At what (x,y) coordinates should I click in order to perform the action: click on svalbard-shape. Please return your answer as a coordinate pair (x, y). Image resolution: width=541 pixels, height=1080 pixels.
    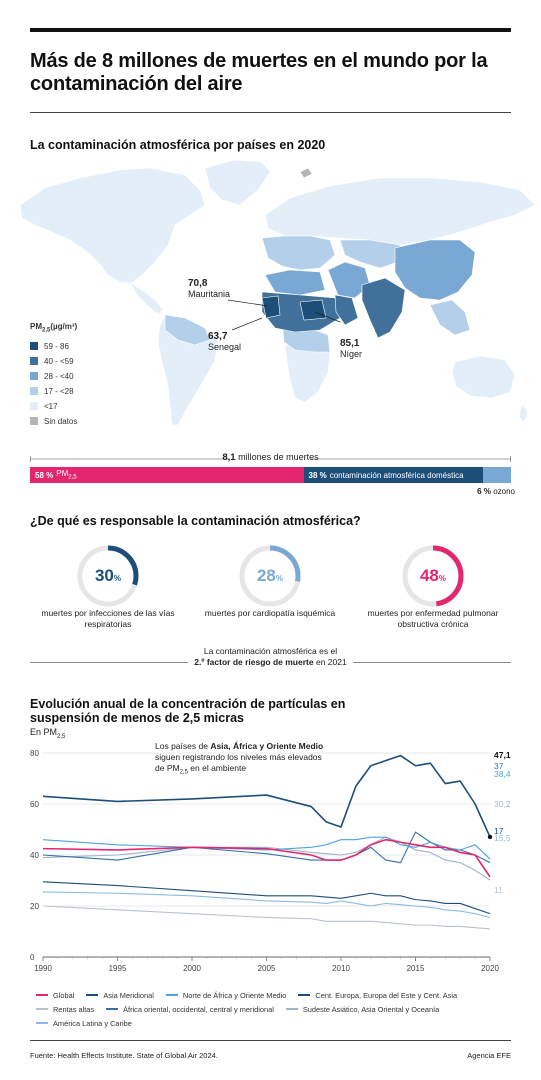
    Looking at the image, I should click on (306, 173).